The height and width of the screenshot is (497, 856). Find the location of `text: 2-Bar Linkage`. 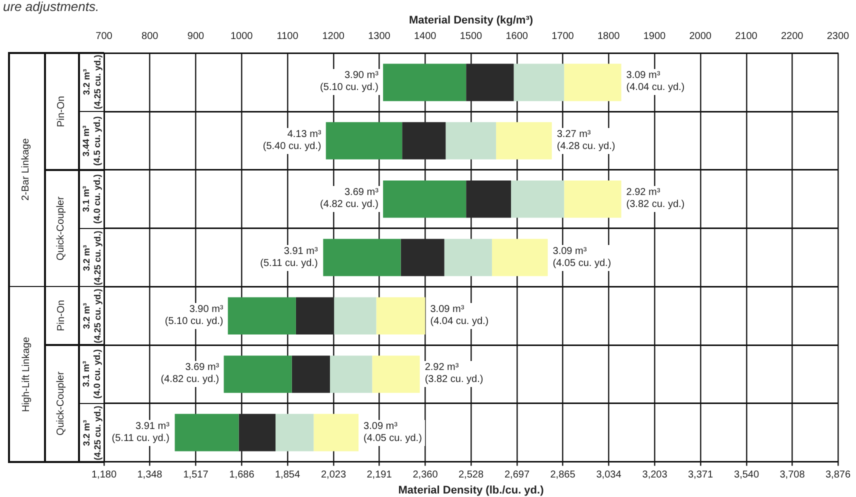

text: 2-Bar Linkage is located at coordinates (26, 170).